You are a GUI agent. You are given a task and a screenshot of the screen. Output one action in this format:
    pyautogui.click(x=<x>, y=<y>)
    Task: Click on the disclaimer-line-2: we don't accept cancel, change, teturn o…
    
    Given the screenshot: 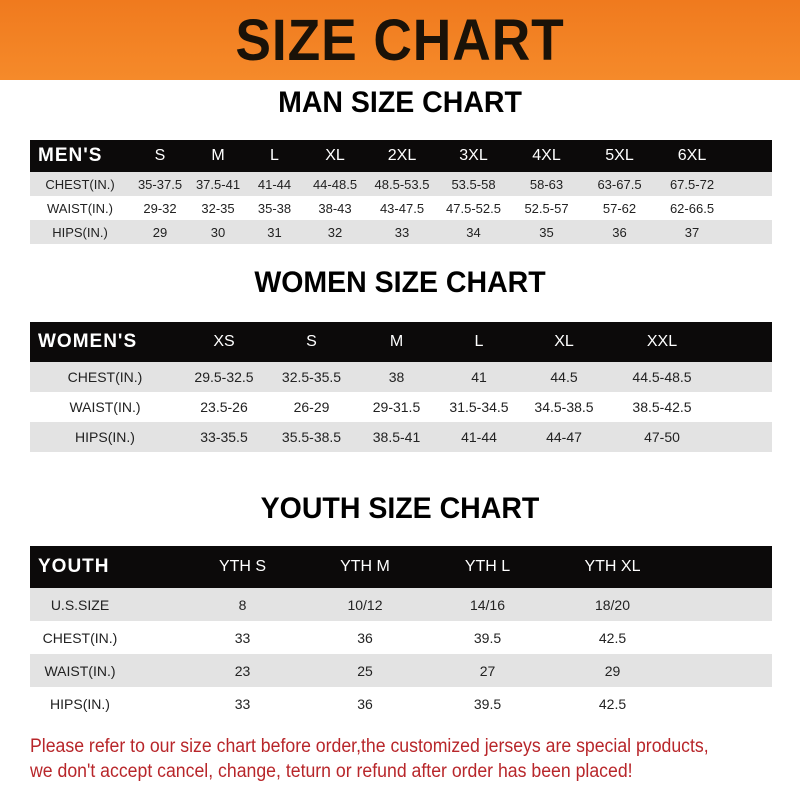 What is the action you would take?
    pyautogui.click(x=331, y=771)
    